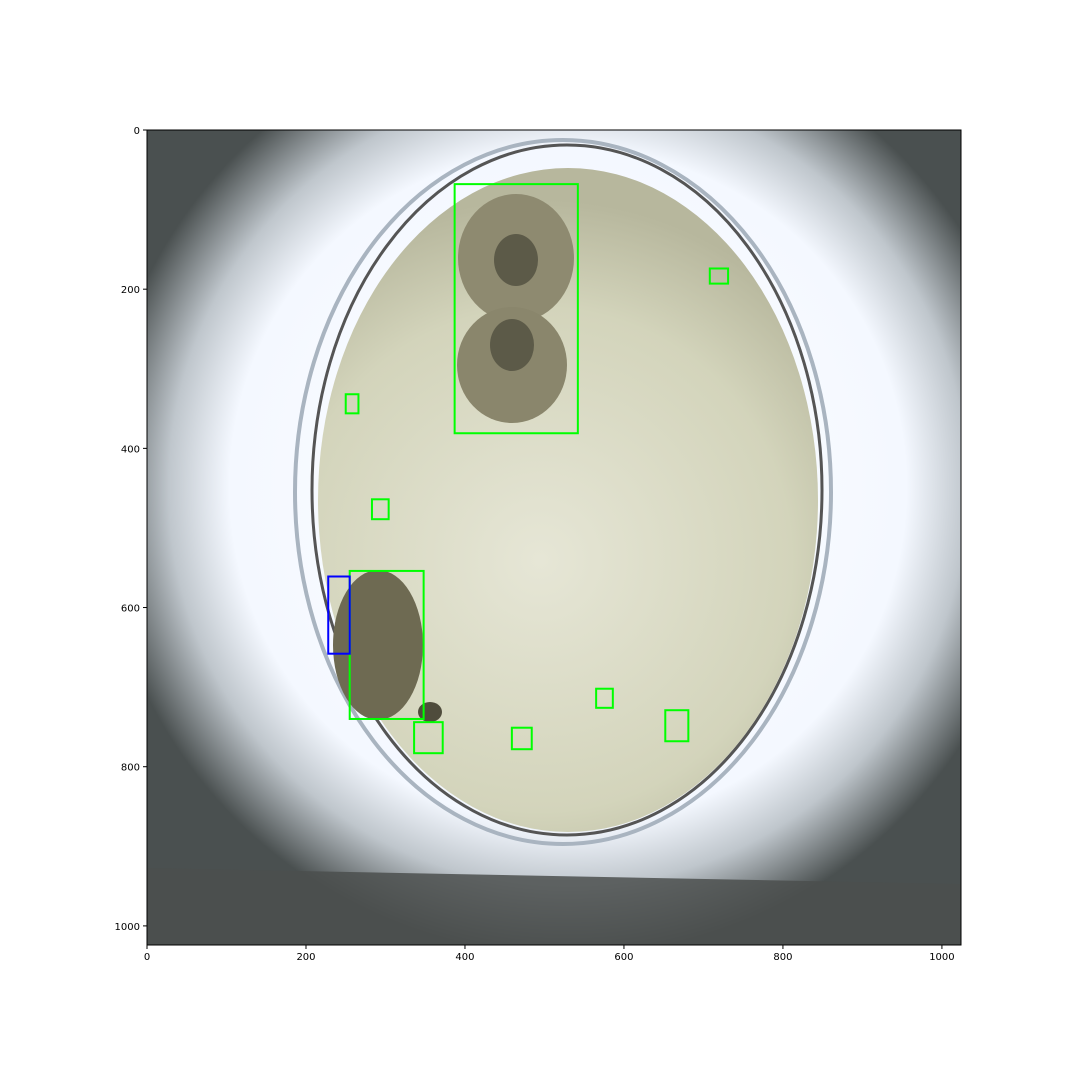 Image resolution: width=1080 pixels, height=1084 pixels. What do you see at coordinates (464, 957) in the screenshot?
I see `x-tick-label: 400` at bounding box center [464, 957].